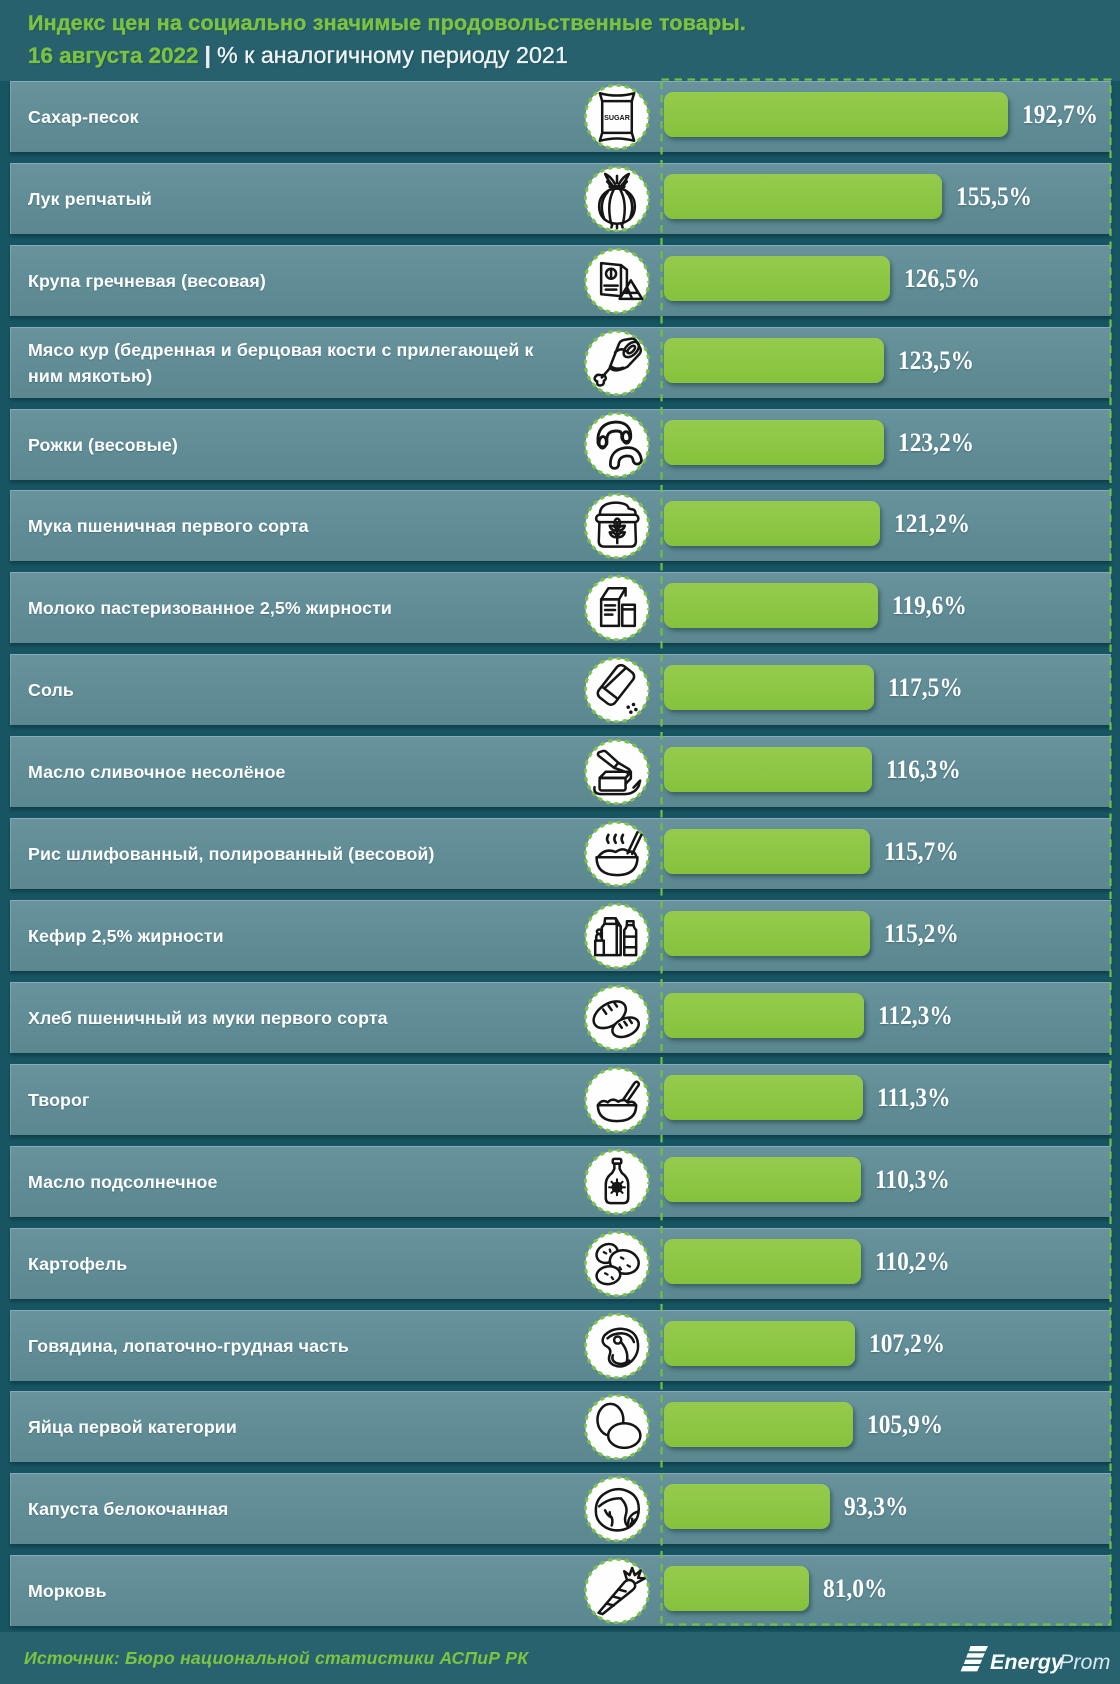 The height and width of the screenshot is (1684, 1120). What do you see at coordinates (1084, 1662) in the screenshot?
I see `svg-text: Prom` at bounding box center [1084, 1662].